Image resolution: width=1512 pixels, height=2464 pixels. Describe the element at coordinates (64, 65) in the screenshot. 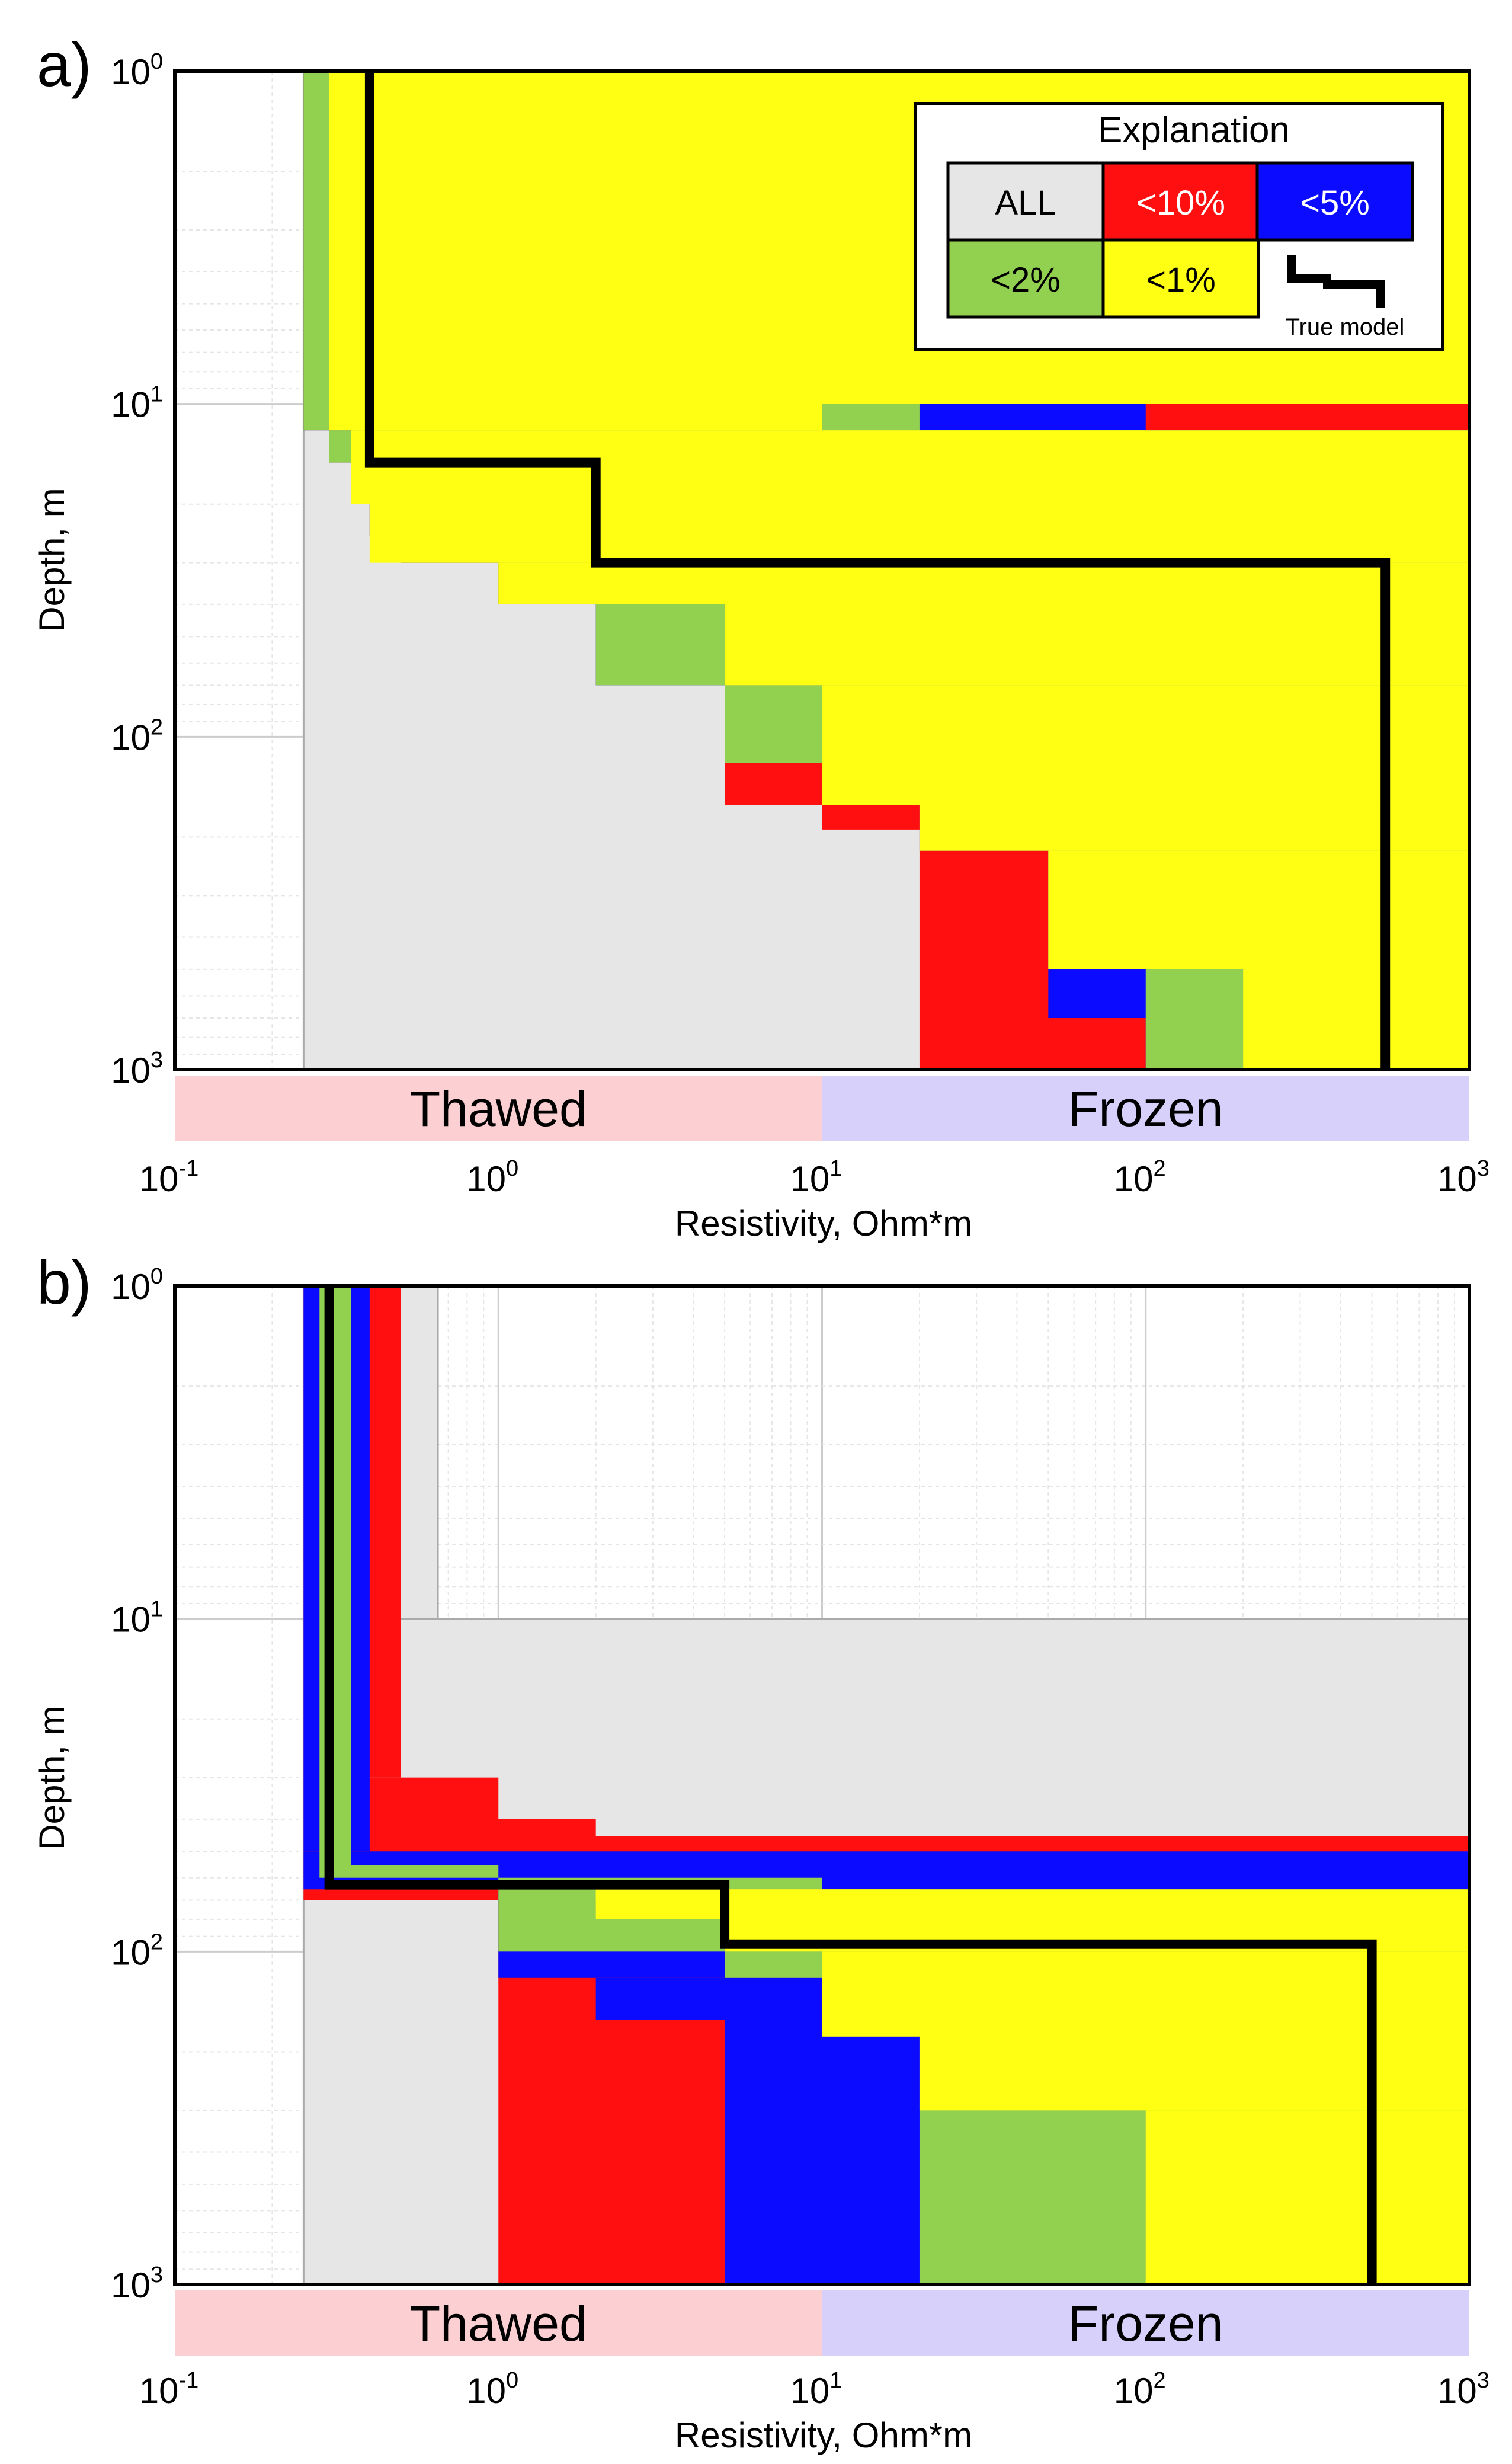

I see `panel-a-letter: a)` at that location.